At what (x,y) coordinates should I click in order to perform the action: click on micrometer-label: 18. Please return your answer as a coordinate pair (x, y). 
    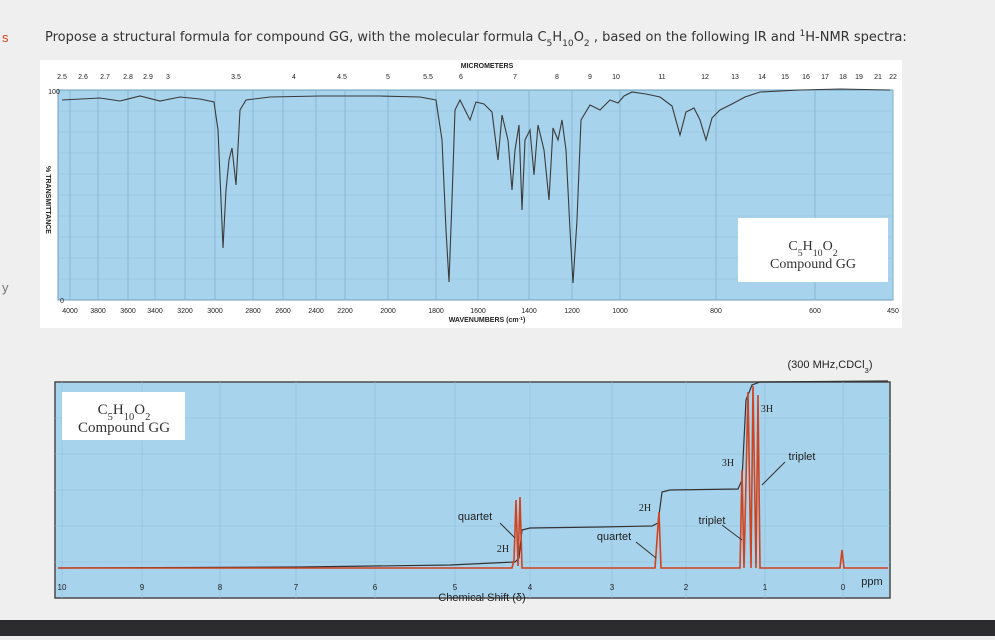
    Looking at the image, I should click on (843, 77).